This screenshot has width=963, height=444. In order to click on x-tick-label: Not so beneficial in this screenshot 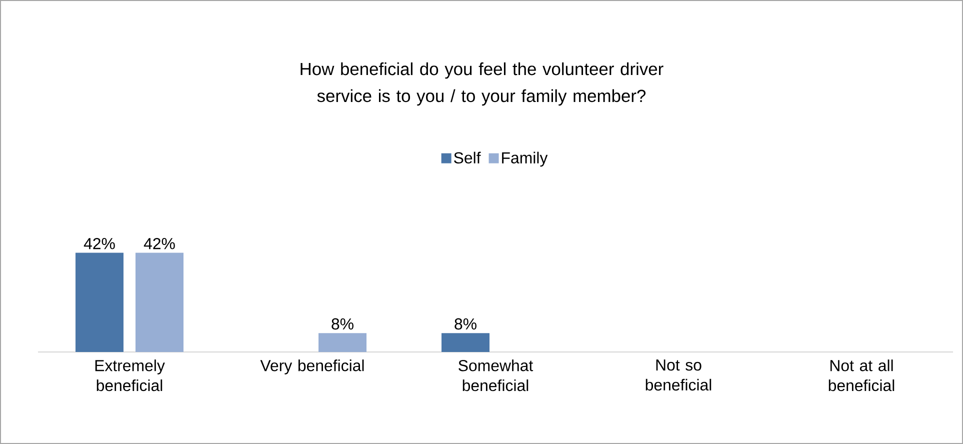, I will do `click(679, 375)`.